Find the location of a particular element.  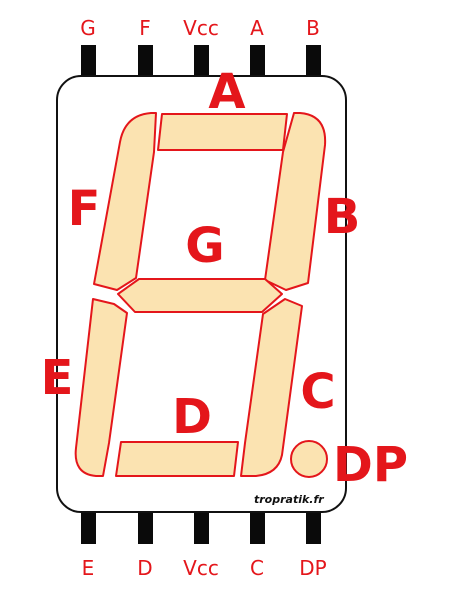

segment-d is located at coordinates (177, 459).